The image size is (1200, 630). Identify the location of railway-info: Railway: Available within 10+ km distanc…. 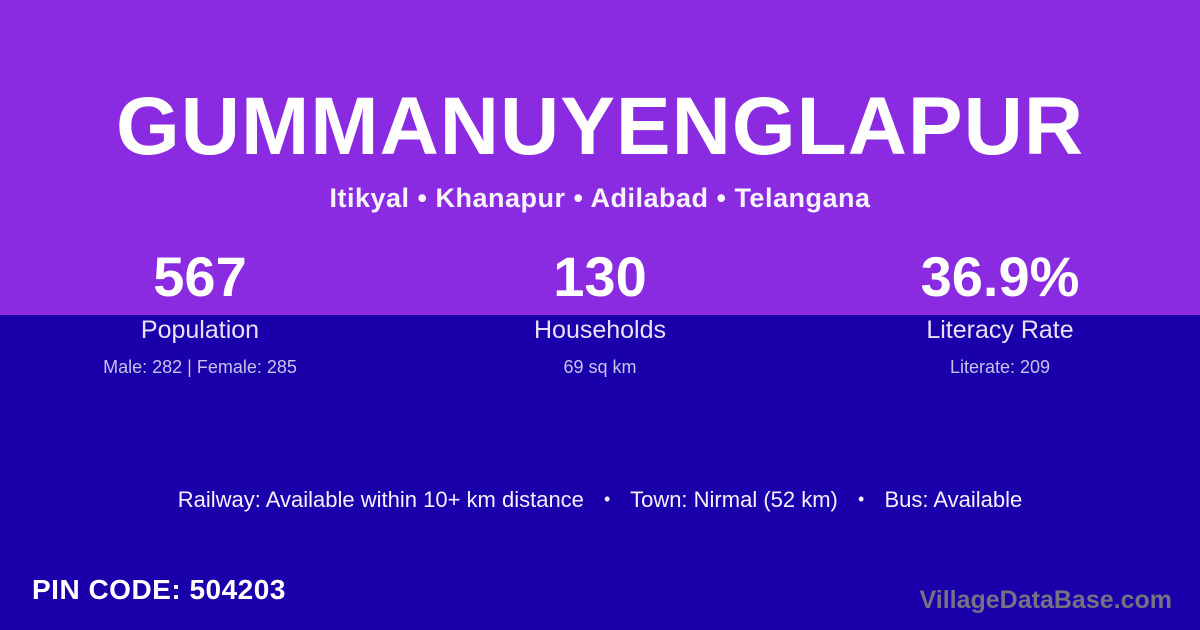
(380, 499).